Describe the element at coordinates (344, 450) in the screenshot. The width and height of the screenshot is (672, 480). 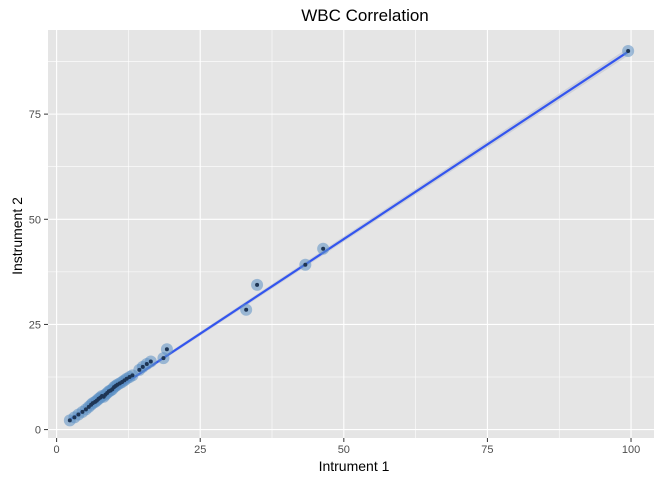
I see `x-tick-label: 50` at that location.